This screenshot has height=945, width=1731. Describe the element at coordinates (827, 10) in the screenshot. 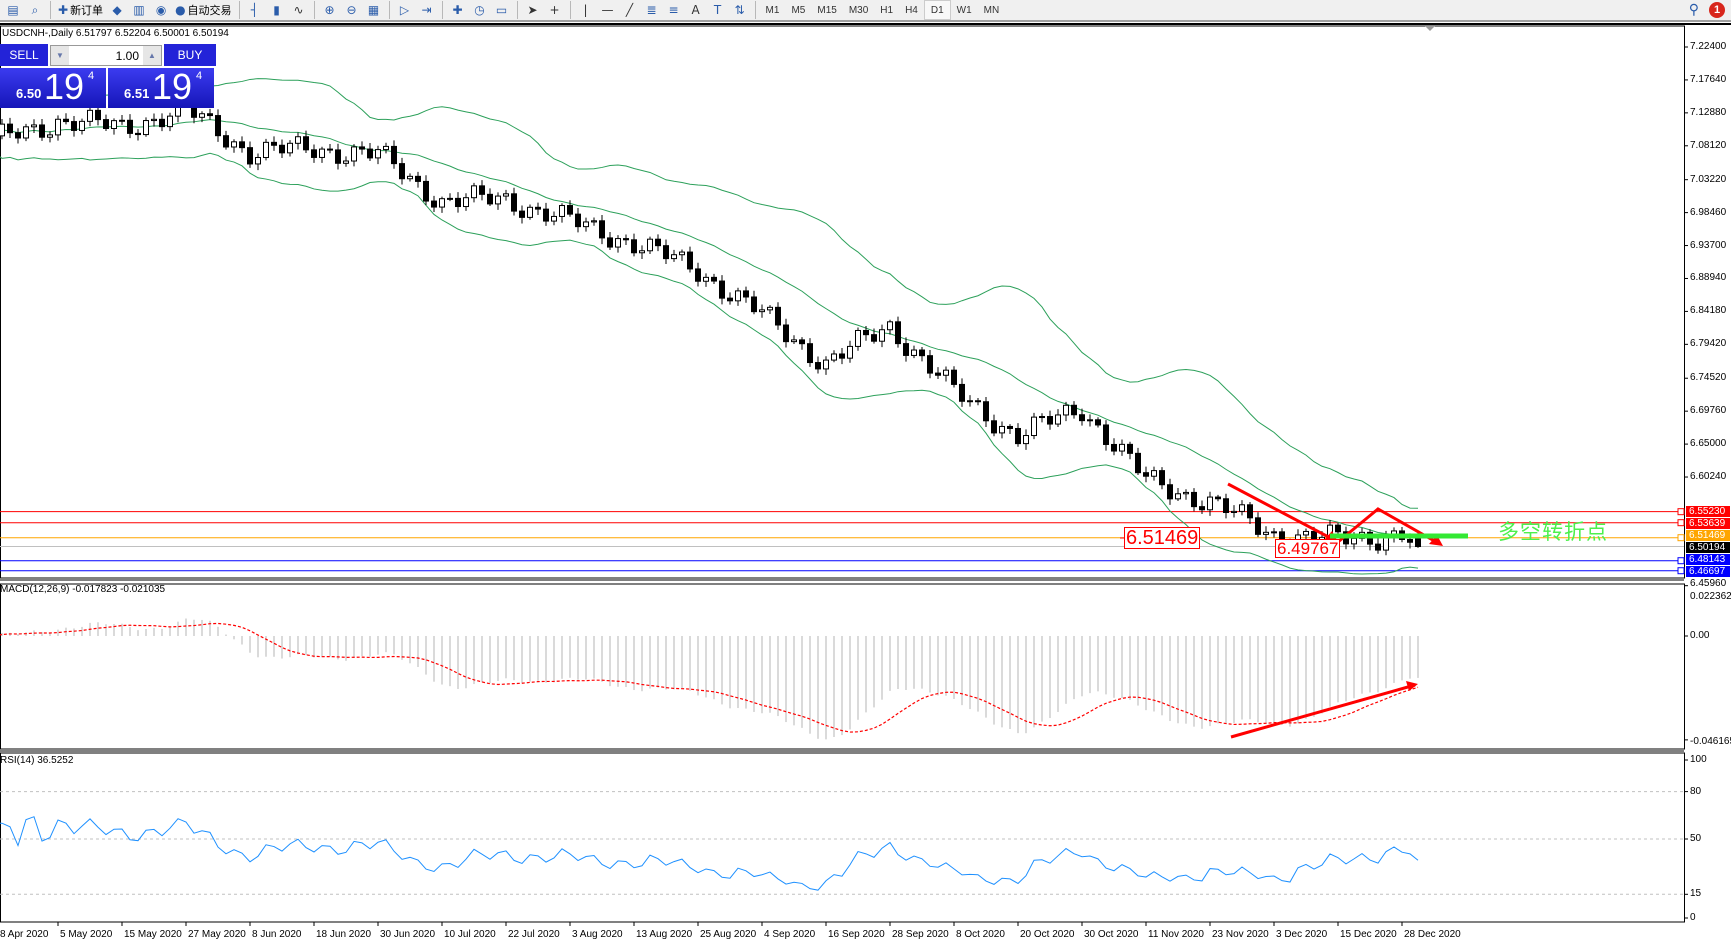

I see `timeframe-m15: M15` at that location.